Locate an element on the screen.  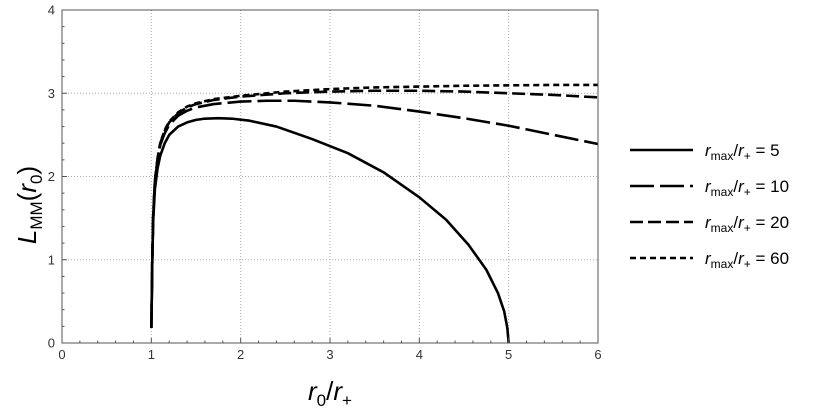
y-axis-label-open: ( is located at coordinates (27, 196).